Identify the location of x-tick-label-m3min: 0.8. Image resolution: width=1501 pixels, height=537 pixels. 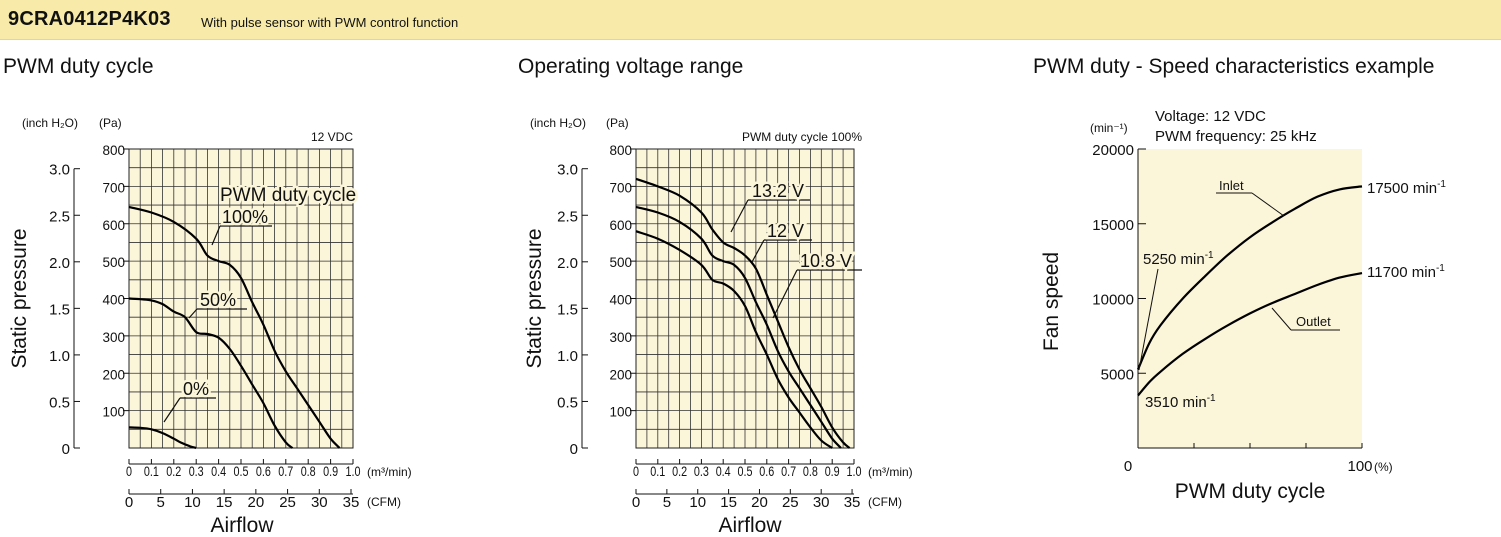
(308, 471).